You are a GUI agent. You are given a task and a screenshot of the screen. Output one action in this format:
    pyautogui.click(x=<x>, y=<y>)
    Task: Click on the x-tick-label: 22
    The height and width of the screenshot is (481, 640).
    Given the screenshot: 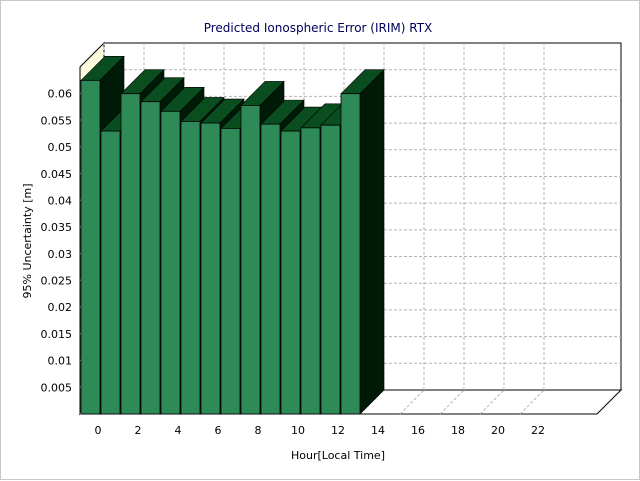 What is the action you would take?
    pyautogui.click(x=538, y=430)
    